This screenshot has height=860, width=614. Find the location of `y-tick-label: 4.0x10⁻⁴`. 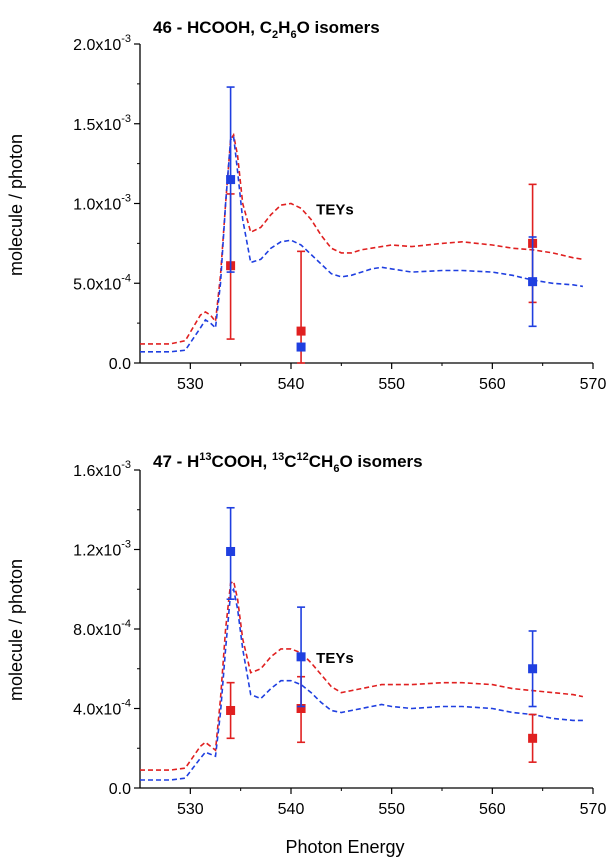

y-tick-label: 4.0x10⁻⁴ is located at coordinates (102, 708).